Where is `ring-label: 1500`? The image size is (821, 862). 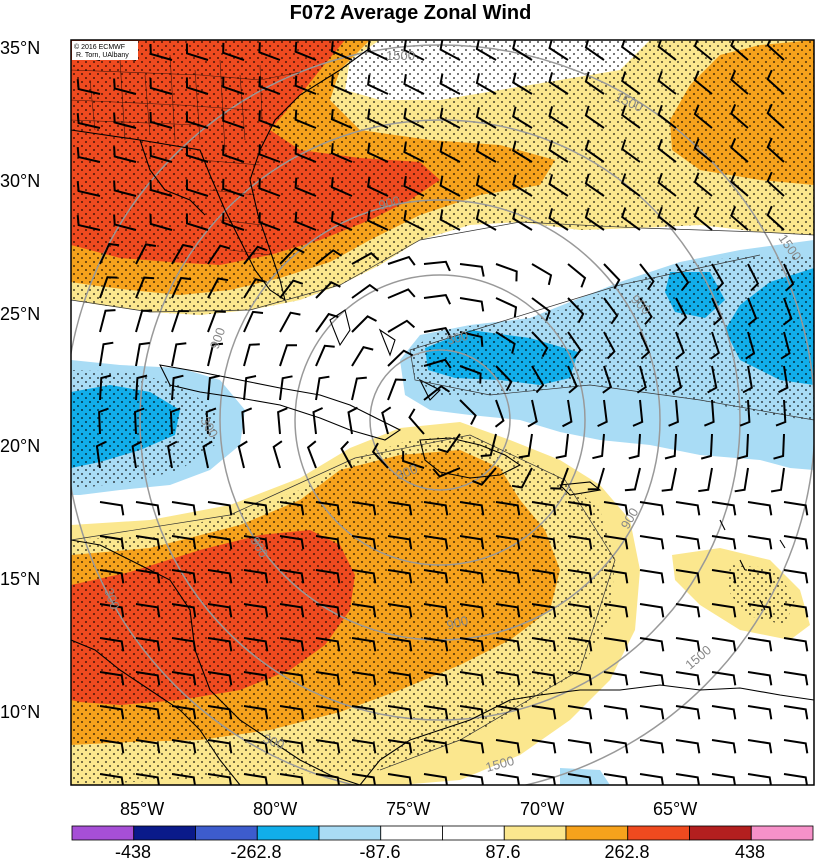 ring-label: 1500 is located at coordinates (500, 764).